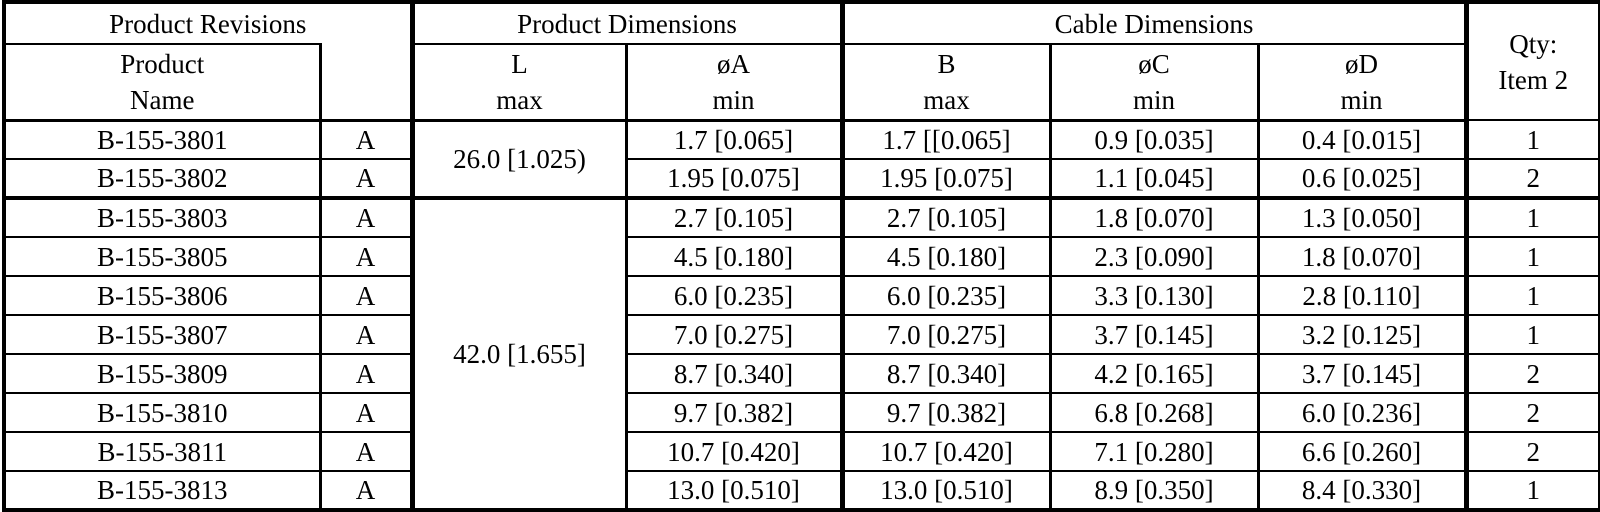 The image size is (1600, 512). I want to click on b-value-cell: 1.95 [0.075], so click(946, 178).